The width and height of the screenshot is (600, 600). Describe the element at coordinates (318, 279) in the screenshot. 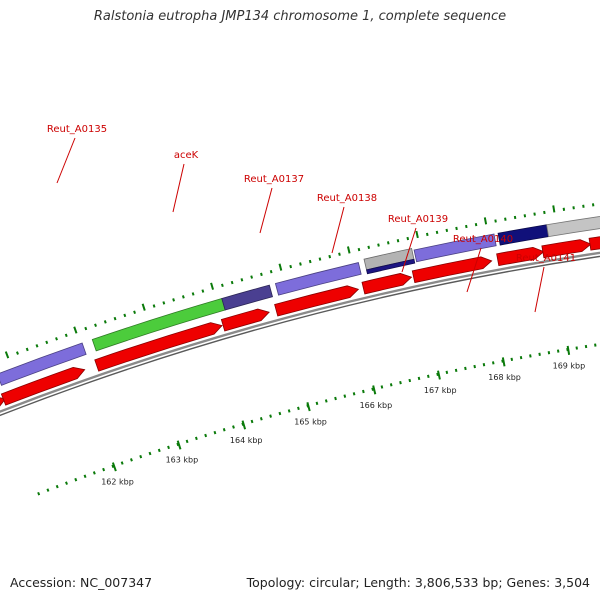

I see `forward-gene-reut-a0137` at that location.